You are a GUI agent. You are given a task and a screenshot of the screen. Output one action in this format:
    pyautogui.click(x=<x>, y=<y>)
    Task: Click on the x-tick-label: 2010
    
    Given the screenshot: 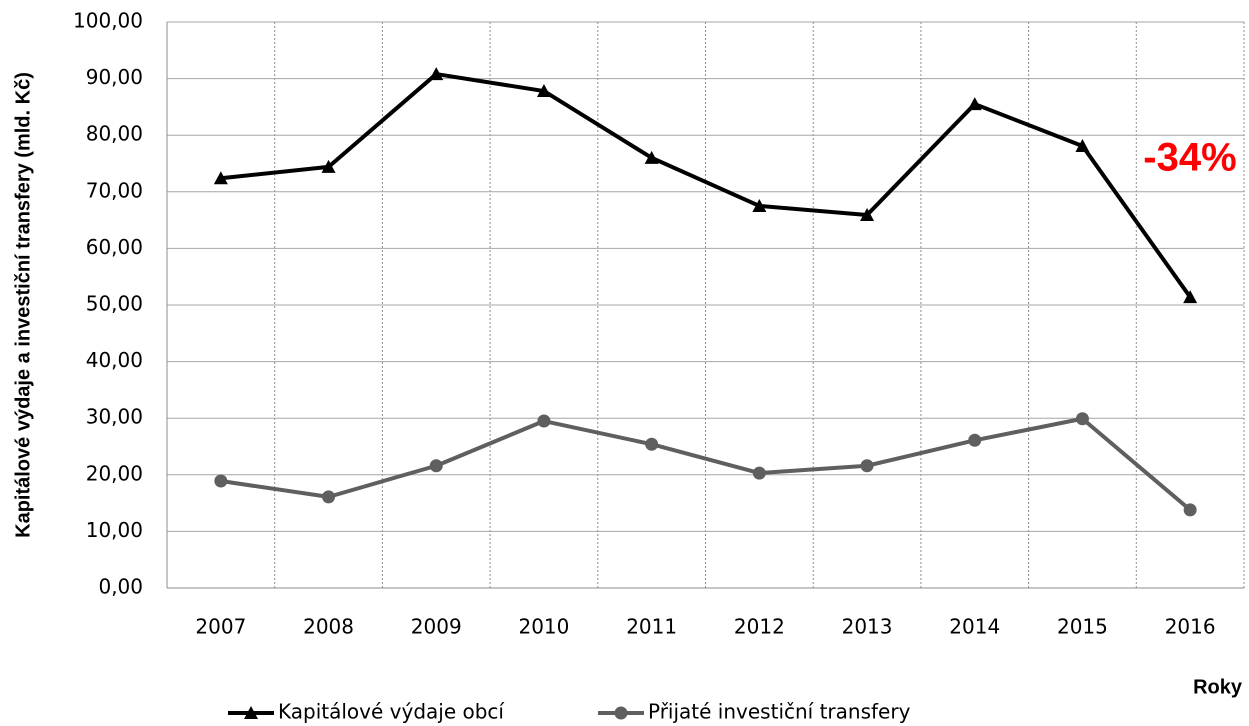 What is the action you would take?
    pyautogui.click(x=543, y=627)
    